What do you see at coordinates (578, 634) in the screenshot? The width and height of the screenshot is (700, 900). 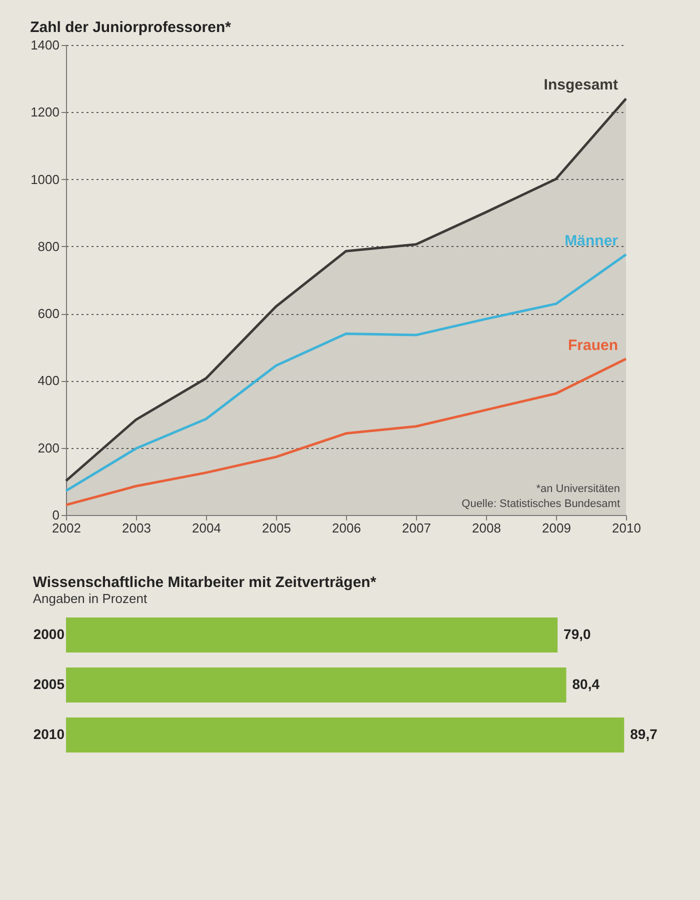 I see `data-label: 79,0` at bounding box center [578, 634].